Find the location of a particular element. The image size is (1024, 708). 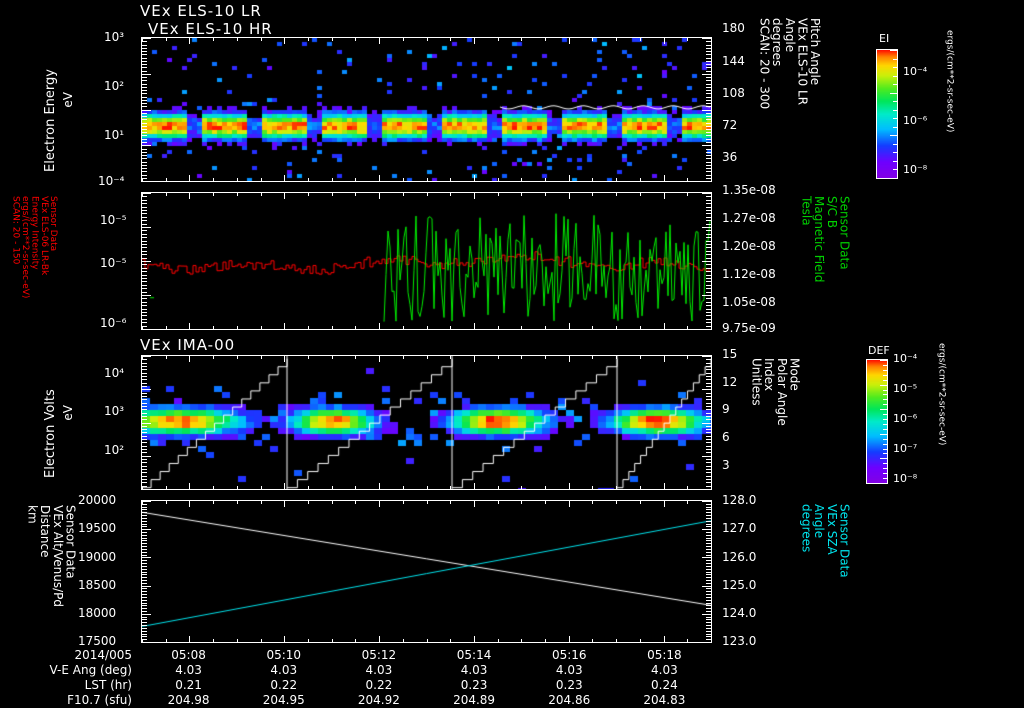

colorbar1-tick-1: 10⁻⁶ is located at coordinates (915, 120).